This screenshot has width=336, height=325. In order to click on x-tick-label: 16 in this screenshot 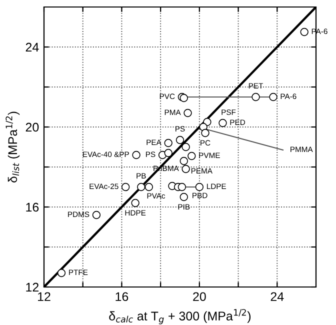, I will do `click(122, 297)`.